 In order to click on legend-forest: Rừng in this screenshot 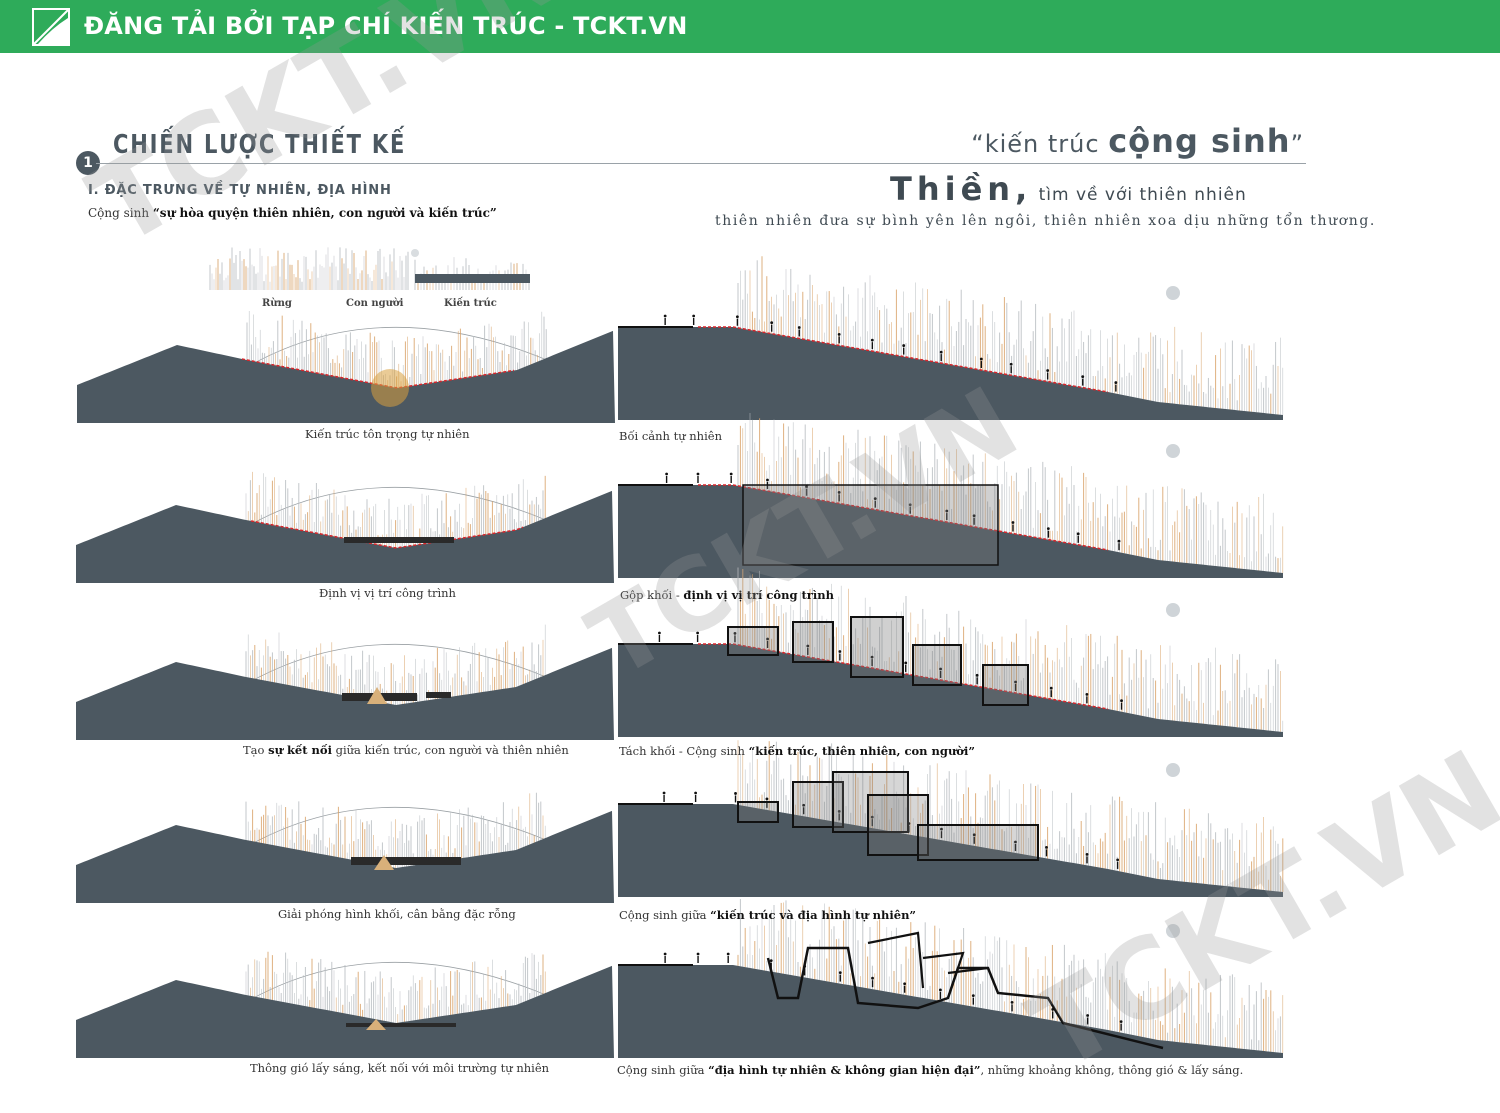, I will do `click(277, 303)`.